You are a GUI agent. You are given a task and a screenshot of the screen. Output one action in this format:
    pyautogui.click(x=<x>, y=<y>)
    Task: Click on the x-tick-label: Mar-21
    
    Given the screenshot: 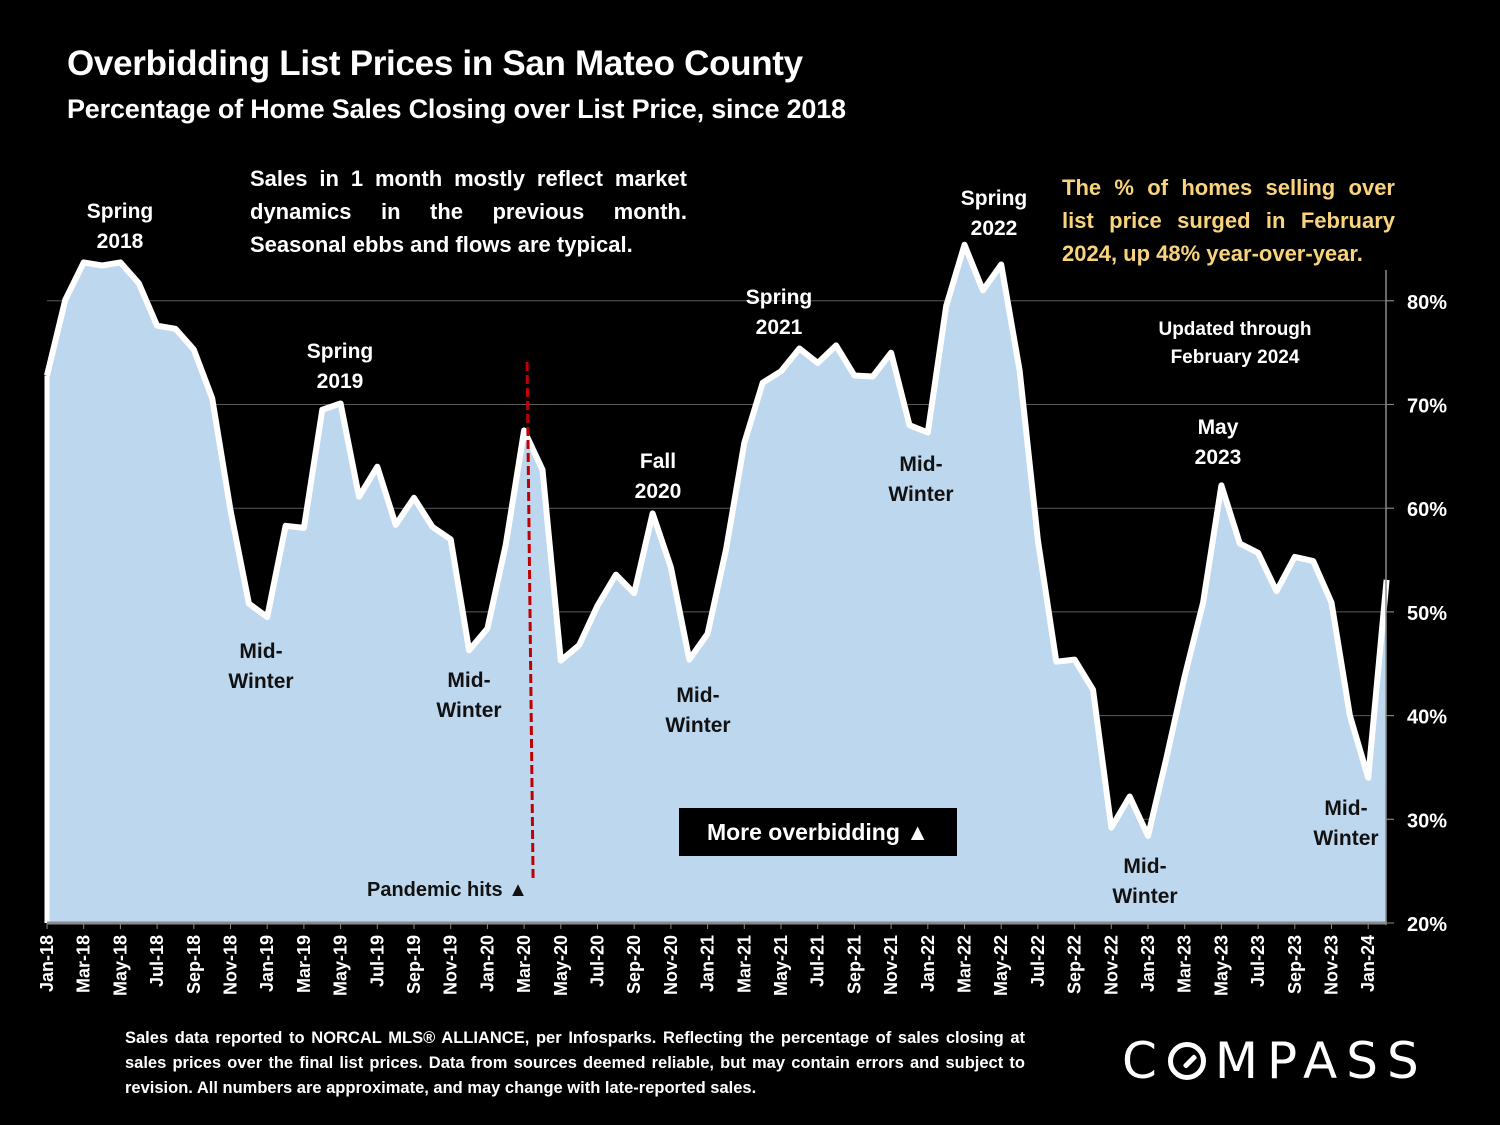 What is the action you would take?
    pyautogui.click(x=744, y=964)
    